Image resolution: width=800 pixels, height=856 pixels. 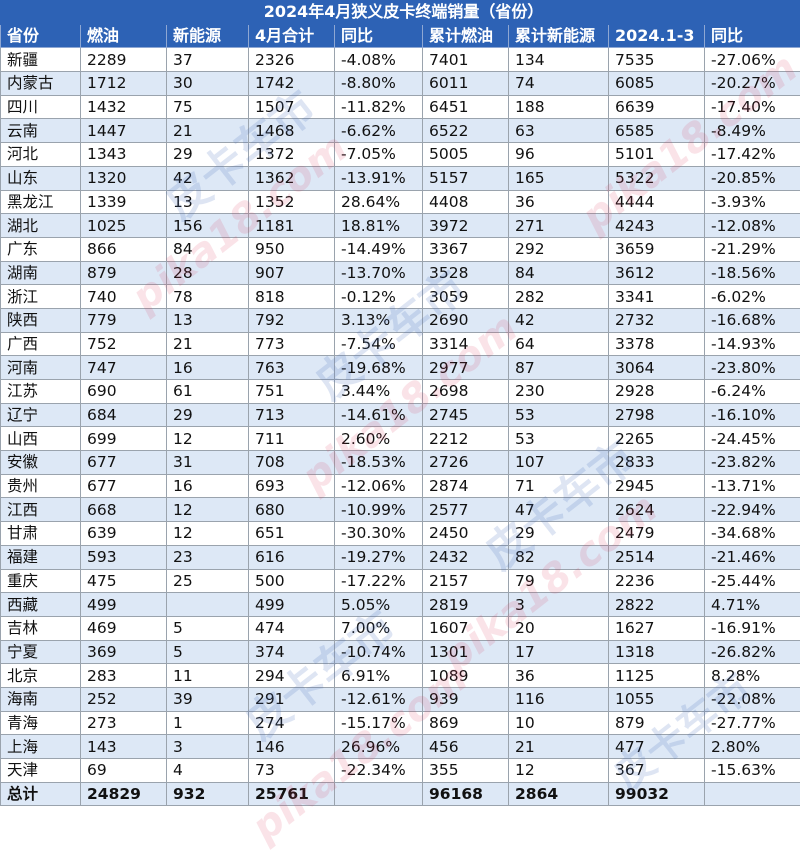 I want to click on value-cell: -27.06%, so click(x=751, y=60).